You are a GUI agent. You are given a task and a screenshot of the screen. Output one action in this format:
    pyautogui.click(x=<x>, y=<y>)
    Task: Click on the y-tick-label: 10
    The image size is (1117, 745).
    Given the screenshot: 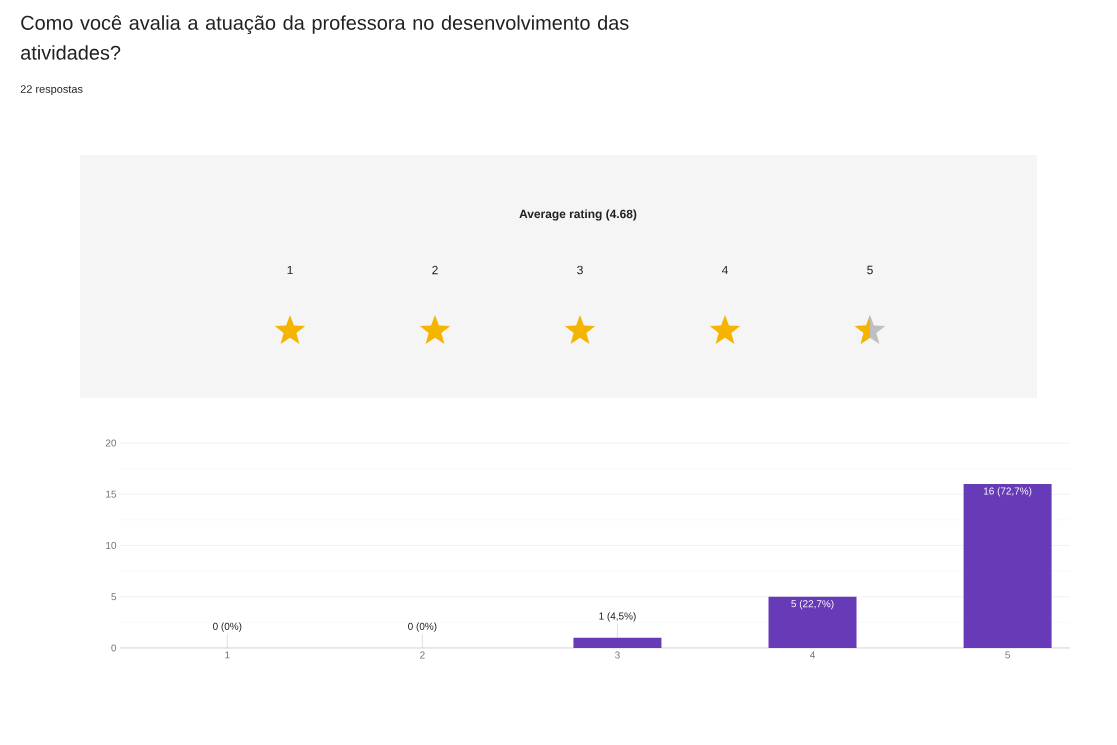 What is the action you would take?
    pyautogui.click(x=111, y=545)
    